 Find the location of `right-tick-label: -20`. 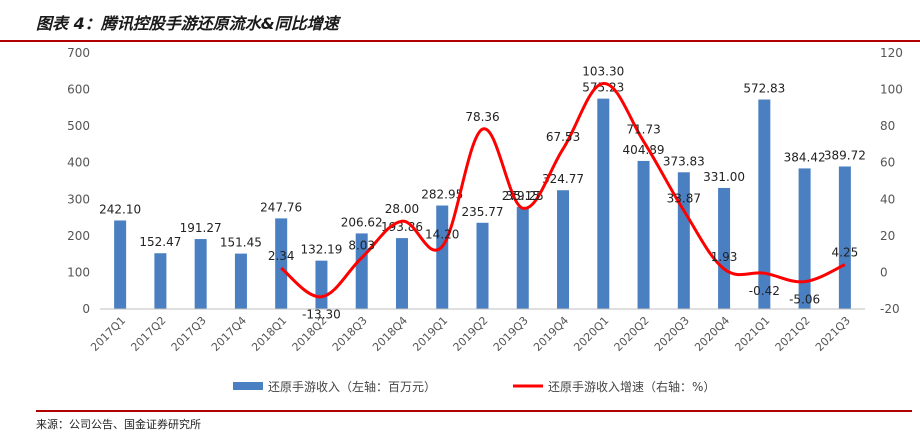

right-tick-label: -20 is located at coordinates (890, 309).